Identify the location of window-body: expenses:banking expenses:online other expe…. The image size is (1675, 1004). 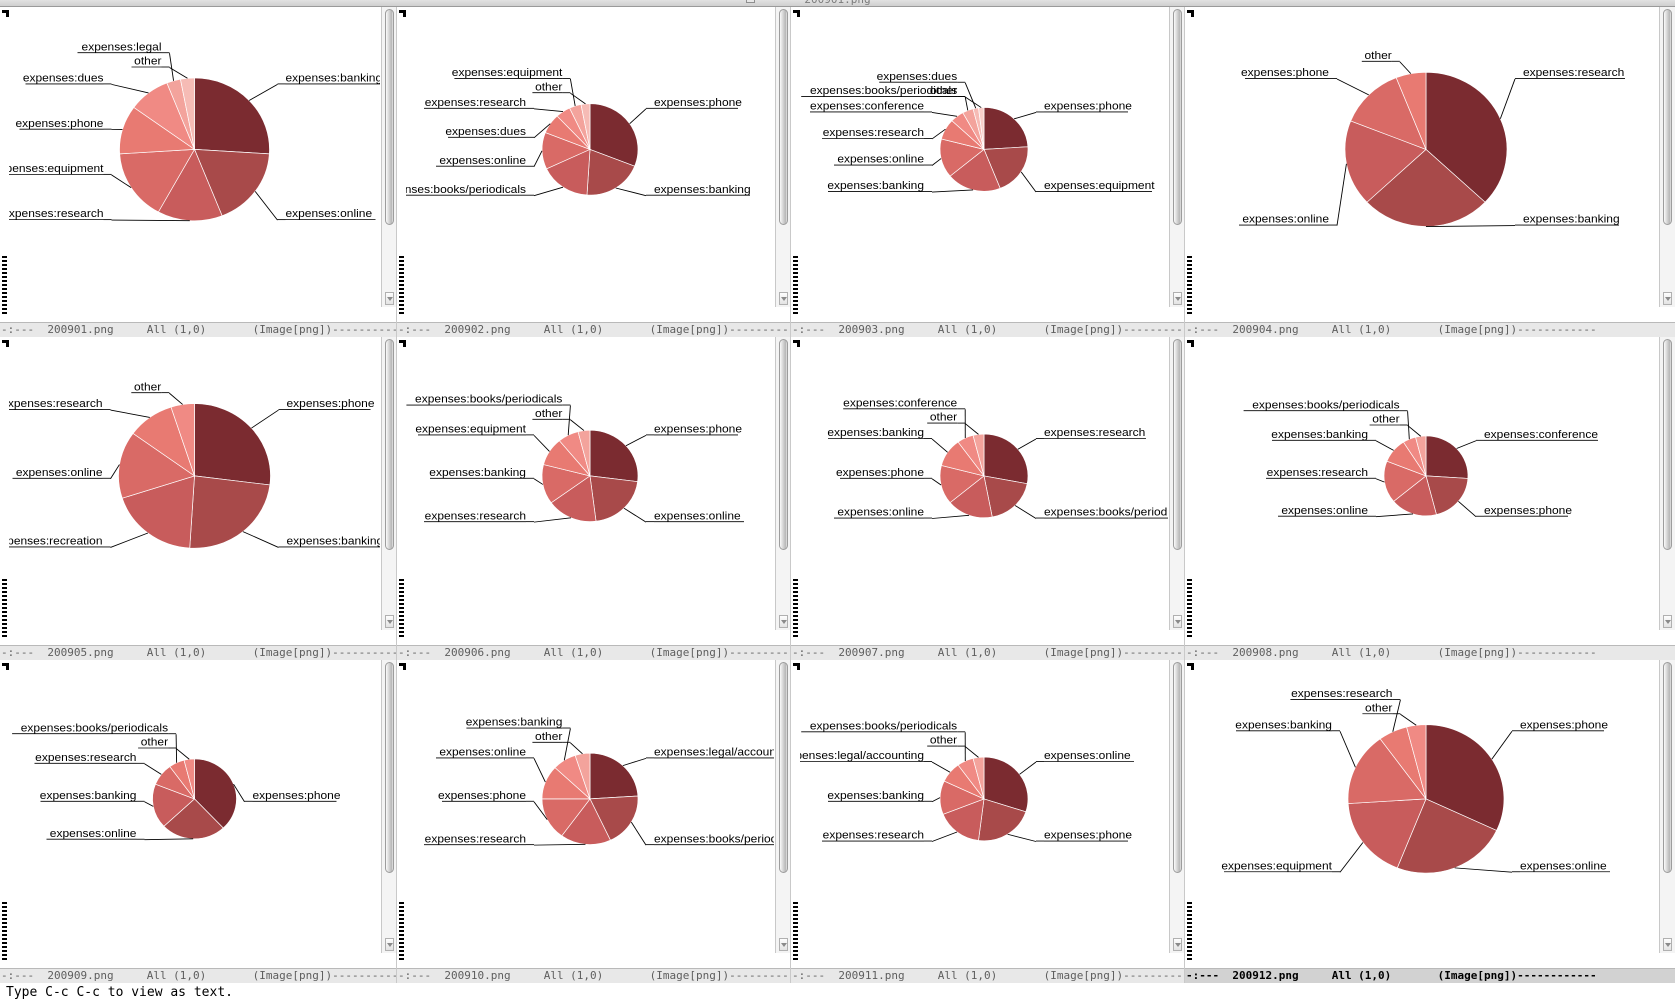
(198, 164).